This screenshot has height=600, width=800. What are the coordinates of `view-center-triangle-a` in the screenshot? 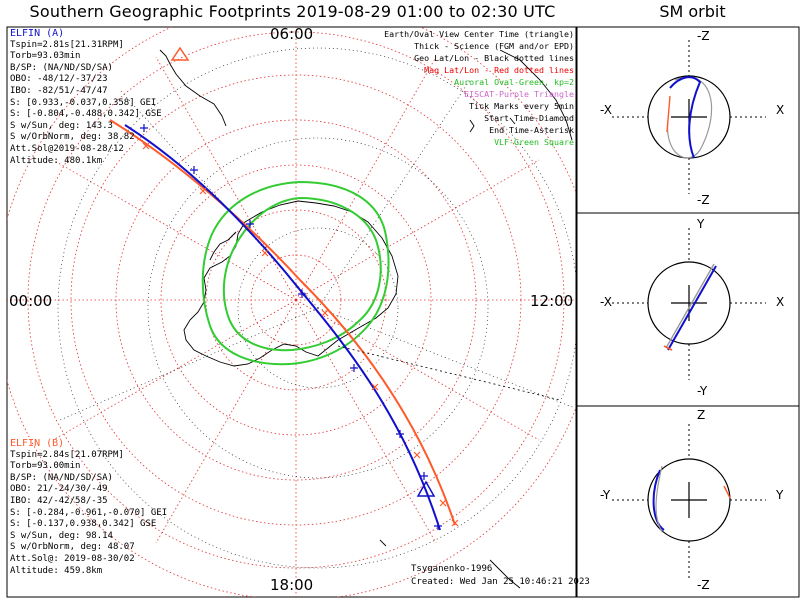 It's located at (426, 488).